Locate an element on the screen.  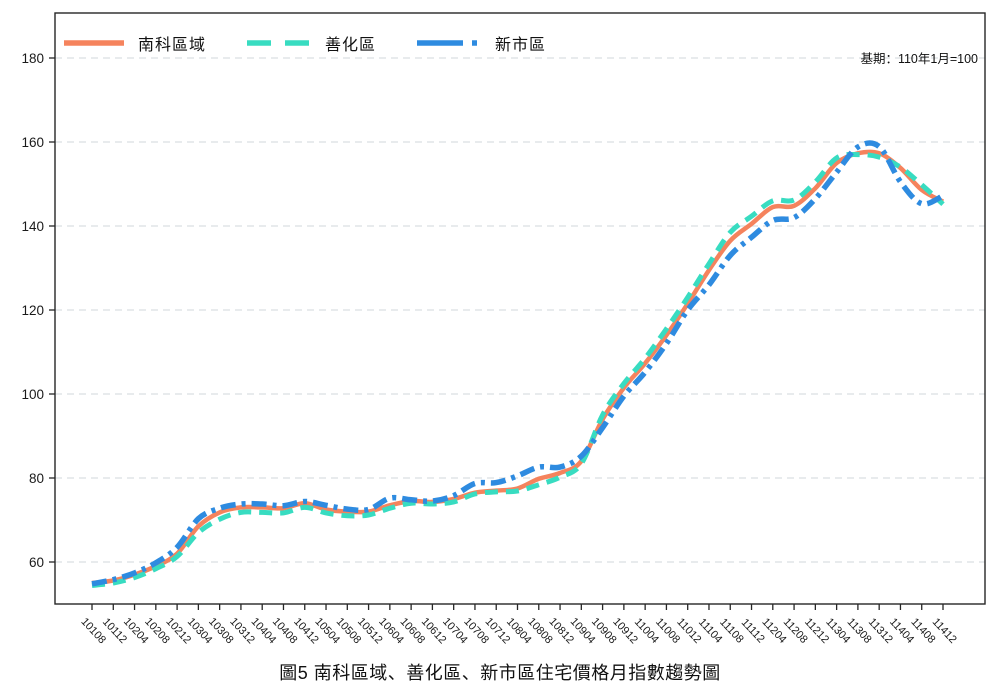
legend-item-nanke: 南科區域 is located at coordinates (134, 43).